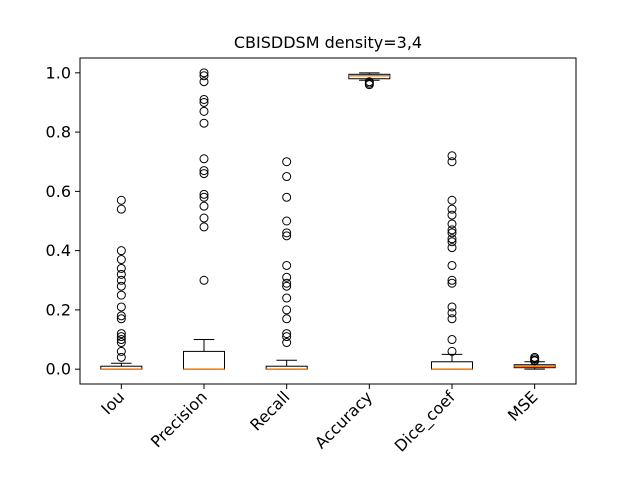  I want to click on box-precision, so click(204, 219).